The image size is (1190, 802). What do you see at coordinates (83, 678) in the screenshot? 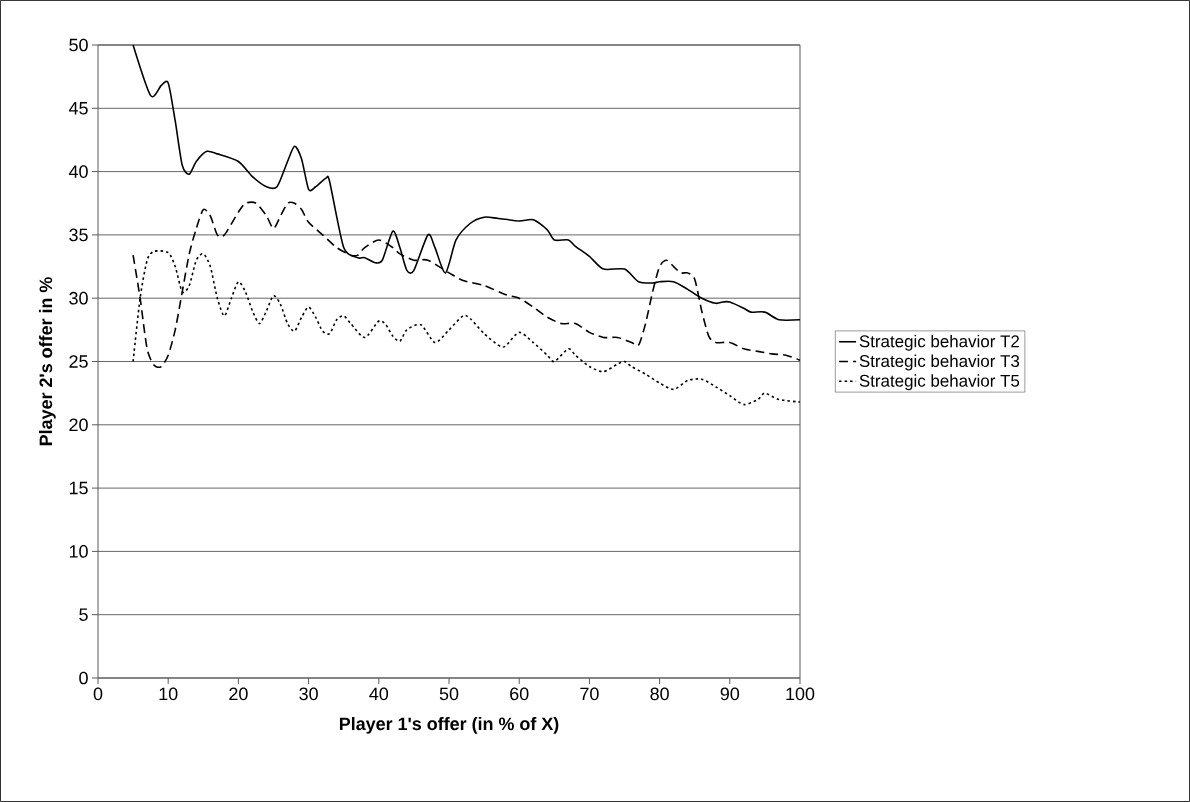
I see `y-tick-label: 0` at bounding box center [83, 678].